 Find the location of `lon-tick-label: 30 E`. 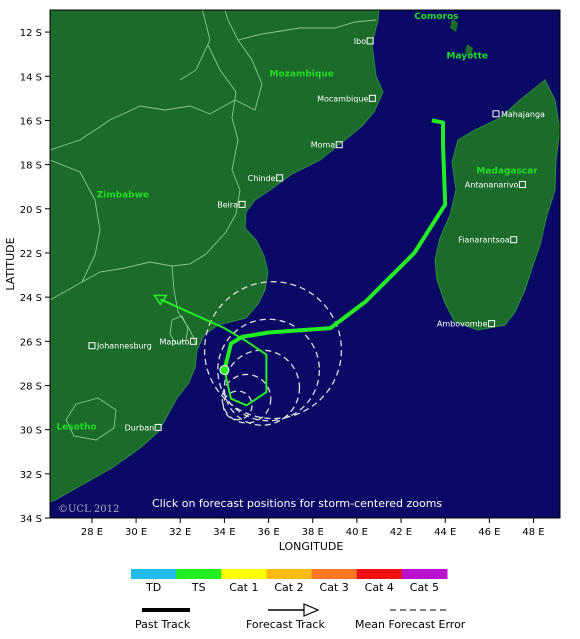

lon-tick-label: 30 E is located at coordinates (136, 532).